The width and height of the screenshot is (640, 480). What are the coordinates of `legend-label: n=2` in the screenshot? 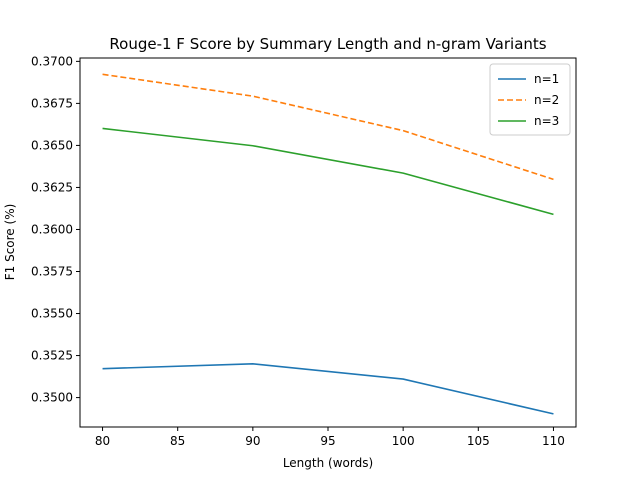 It's located at (546, 100).